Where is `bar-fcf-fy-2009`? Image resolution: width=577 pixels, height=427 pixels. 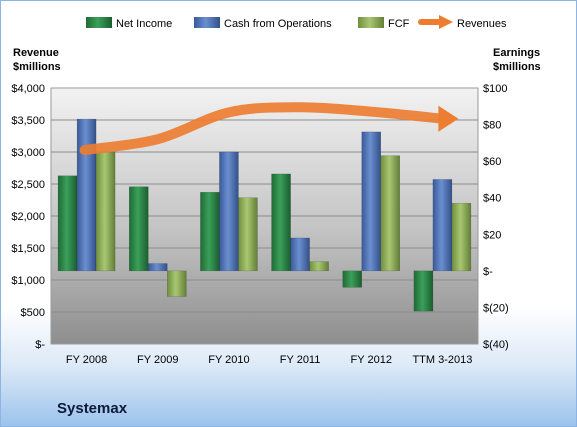
bar-fcf-fy-2009 is located at coordinates (177, 283).